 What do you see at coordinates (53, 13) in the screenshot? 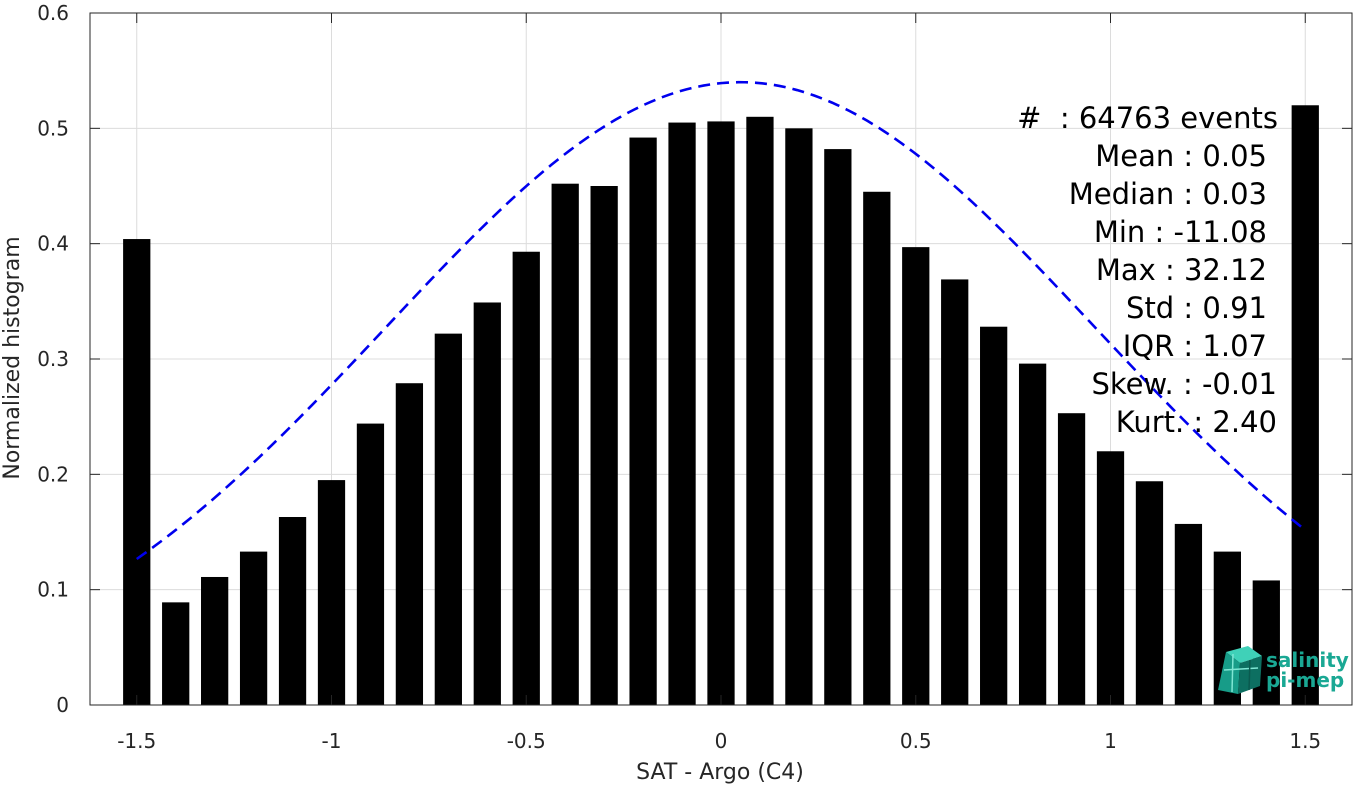
I see `y-tick-label: 0.6` at bounding box center [53, 13].